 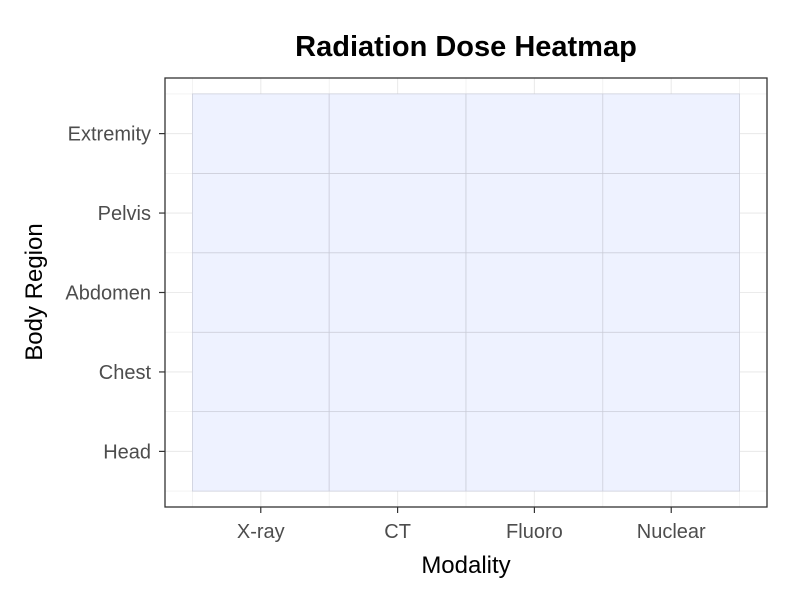 I want to click on y-tick-label: Chest, so click(x=125, y=373).